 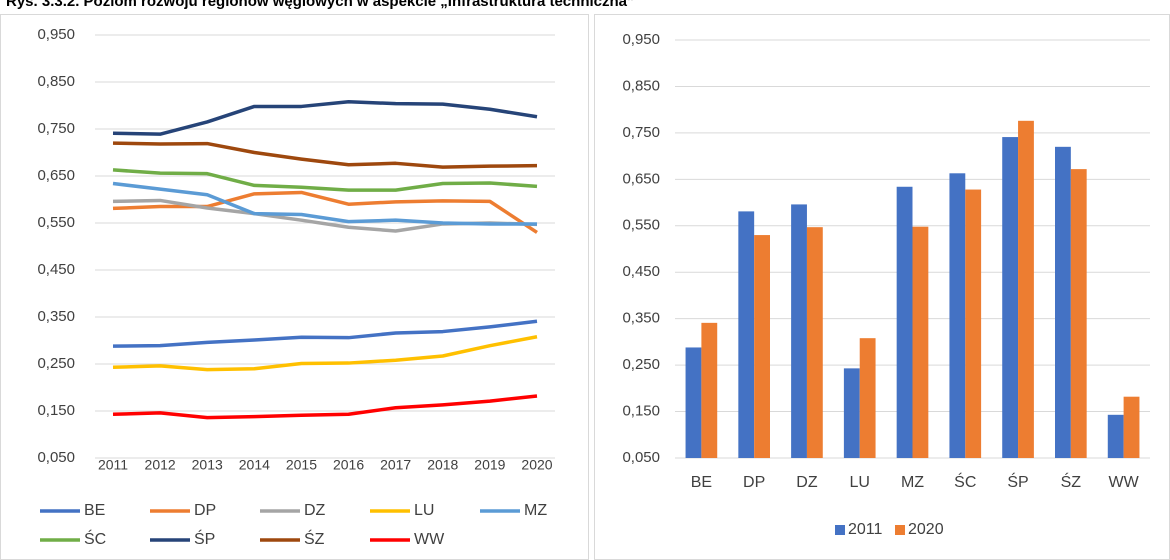 I want to click on x-tick-label: 2013, so click(x=207, y=465).